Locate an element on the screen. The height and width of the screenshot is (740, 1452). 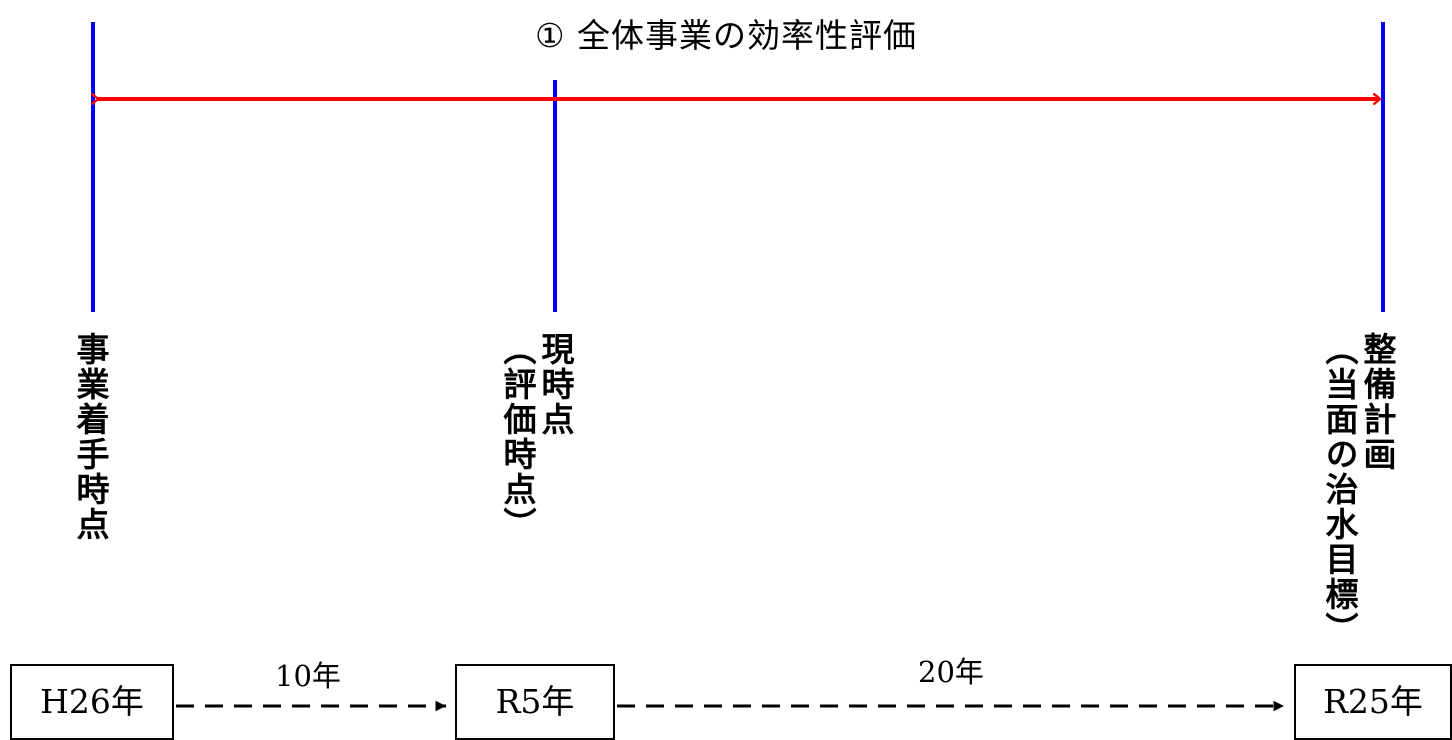
milestone-label-target: 整備計画 （当面の治水目標） is located at coordinates (1358, 489).